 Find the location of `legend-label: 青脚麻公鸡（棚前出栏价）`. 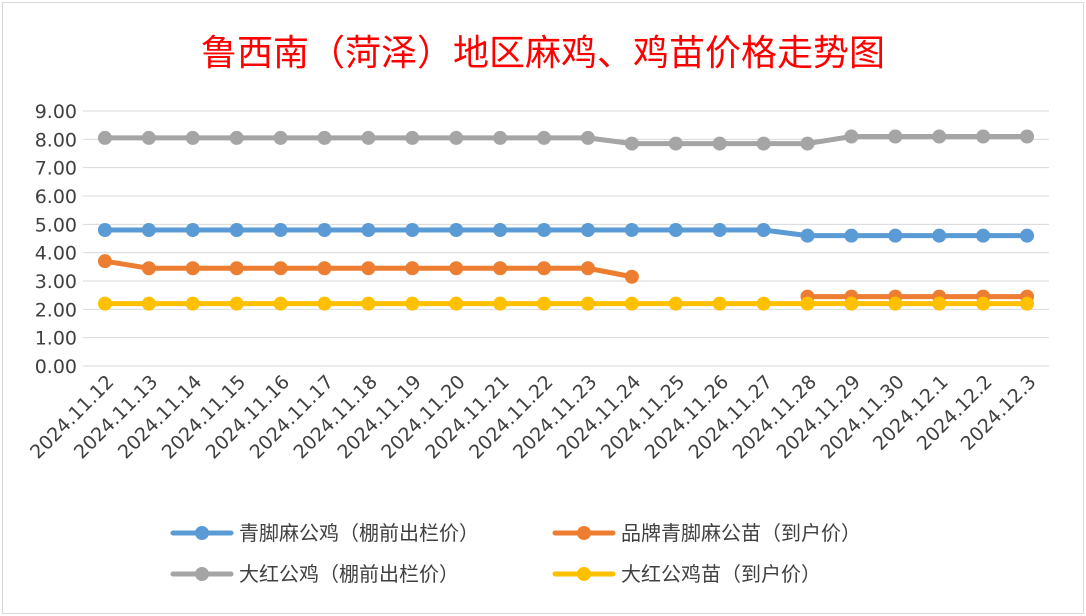

legend-label: 青脚麻公鸡（棚前出栏价） is located at coordinates (359, 533).